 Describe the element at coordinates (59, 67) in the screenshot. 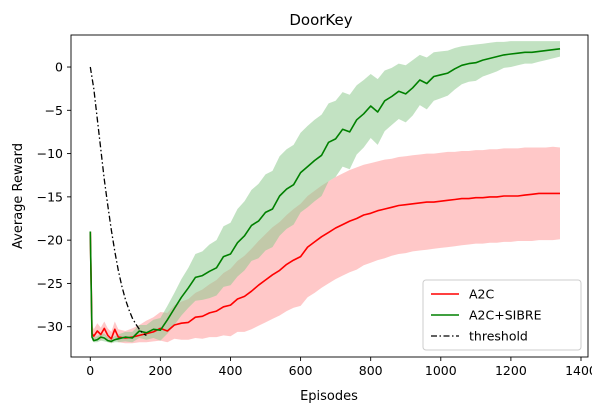

I see `y-tick-label: 0` at that location.